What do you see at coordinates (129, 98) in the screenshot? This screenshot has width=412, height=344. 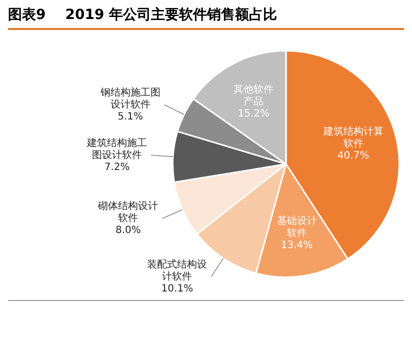 I see `slice-label: 钢结构施工图设计软件` at bounding box center [129, 98].